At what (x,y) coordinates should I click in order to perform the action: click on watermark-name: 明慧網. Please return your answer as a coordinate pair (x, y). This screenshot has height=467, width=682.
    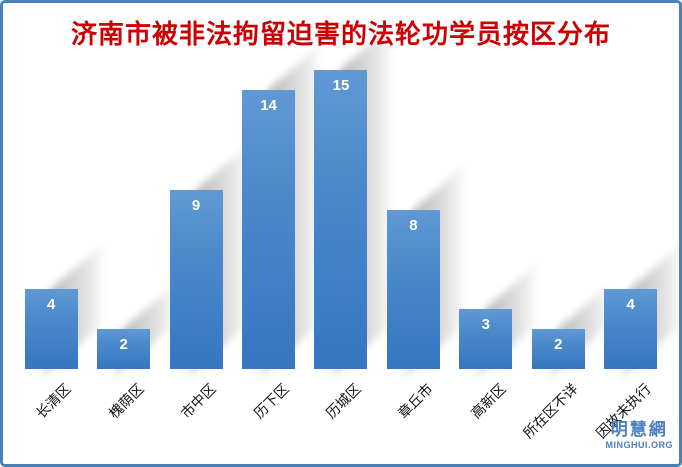
    Looking at the image, I should click on (639, 429).